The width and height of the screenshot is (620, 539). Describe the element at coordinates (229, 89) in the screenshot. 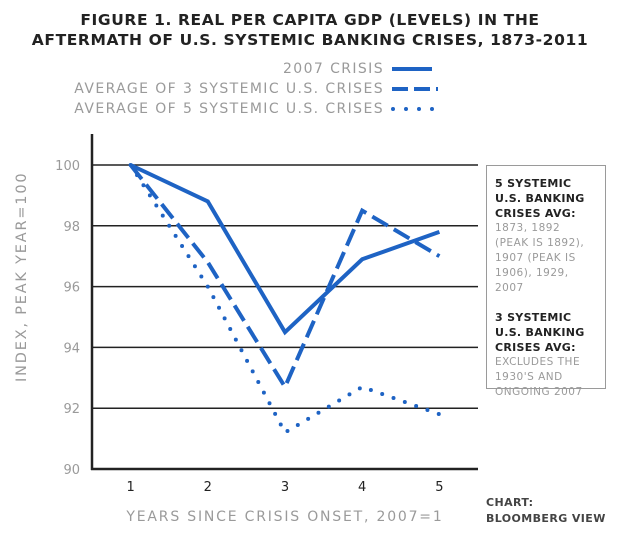

I see `legend-label-3-crises: AVERAGE OF 3 SYSTEMIC U.S. CRISES` at that location.